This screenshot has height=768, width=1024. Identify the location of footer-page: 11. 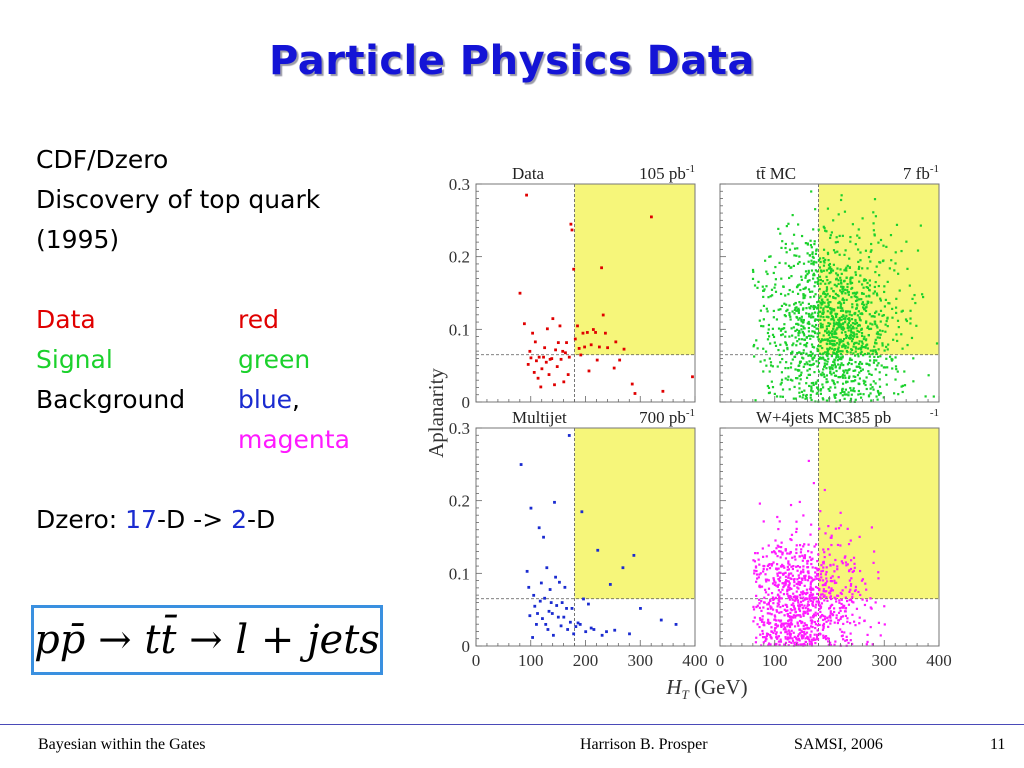
(998, 744).